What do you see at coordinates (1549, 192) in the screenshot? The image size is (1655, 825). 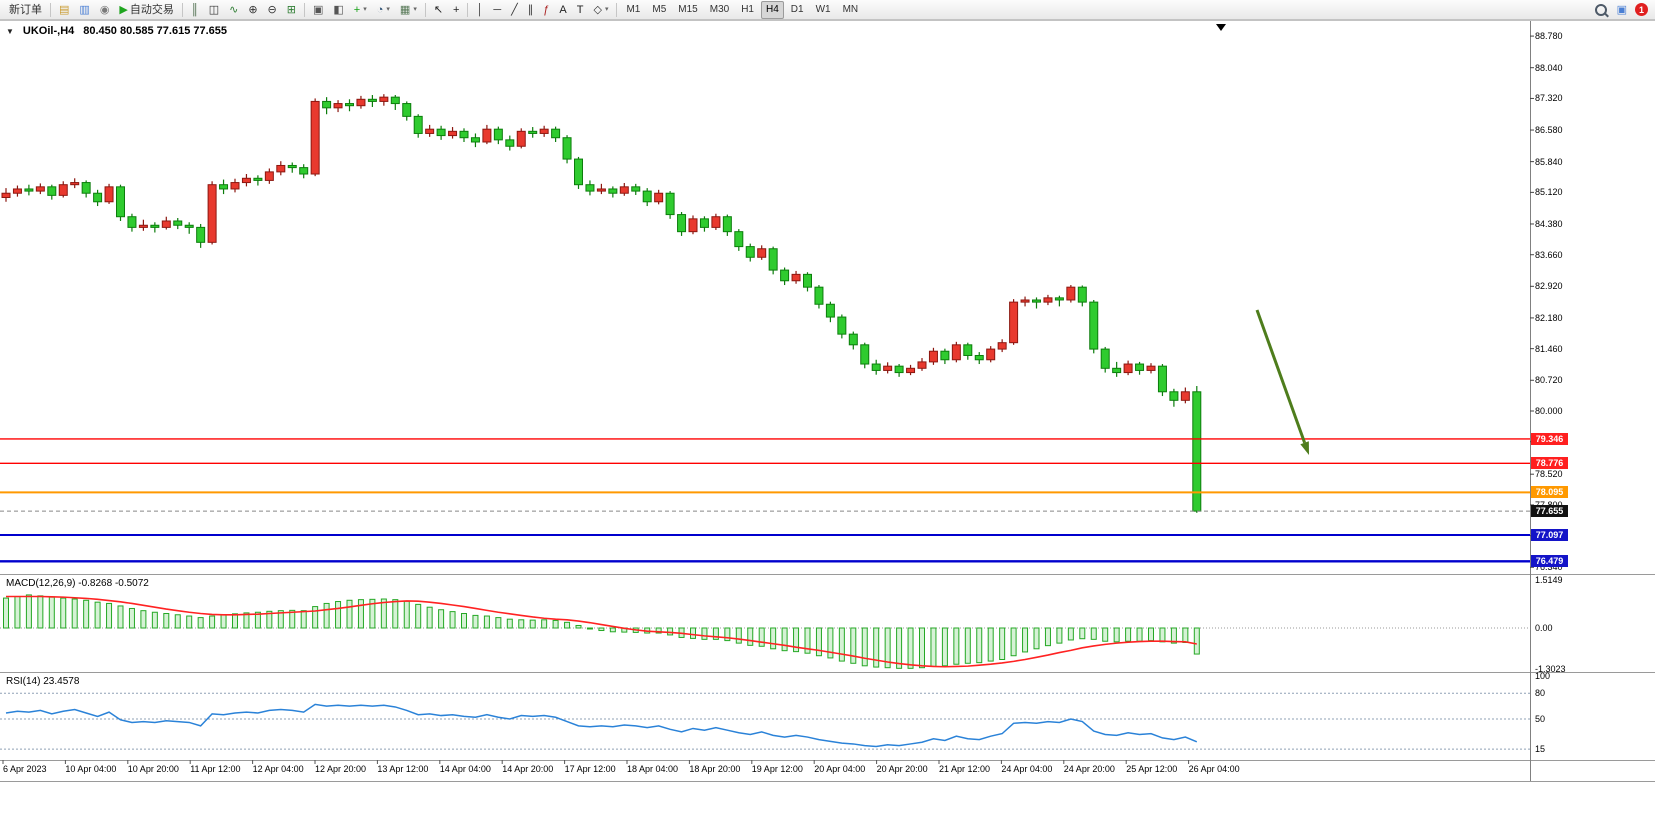 I see `price-scale-label: 85.120` at bounding box center [1549, 192].